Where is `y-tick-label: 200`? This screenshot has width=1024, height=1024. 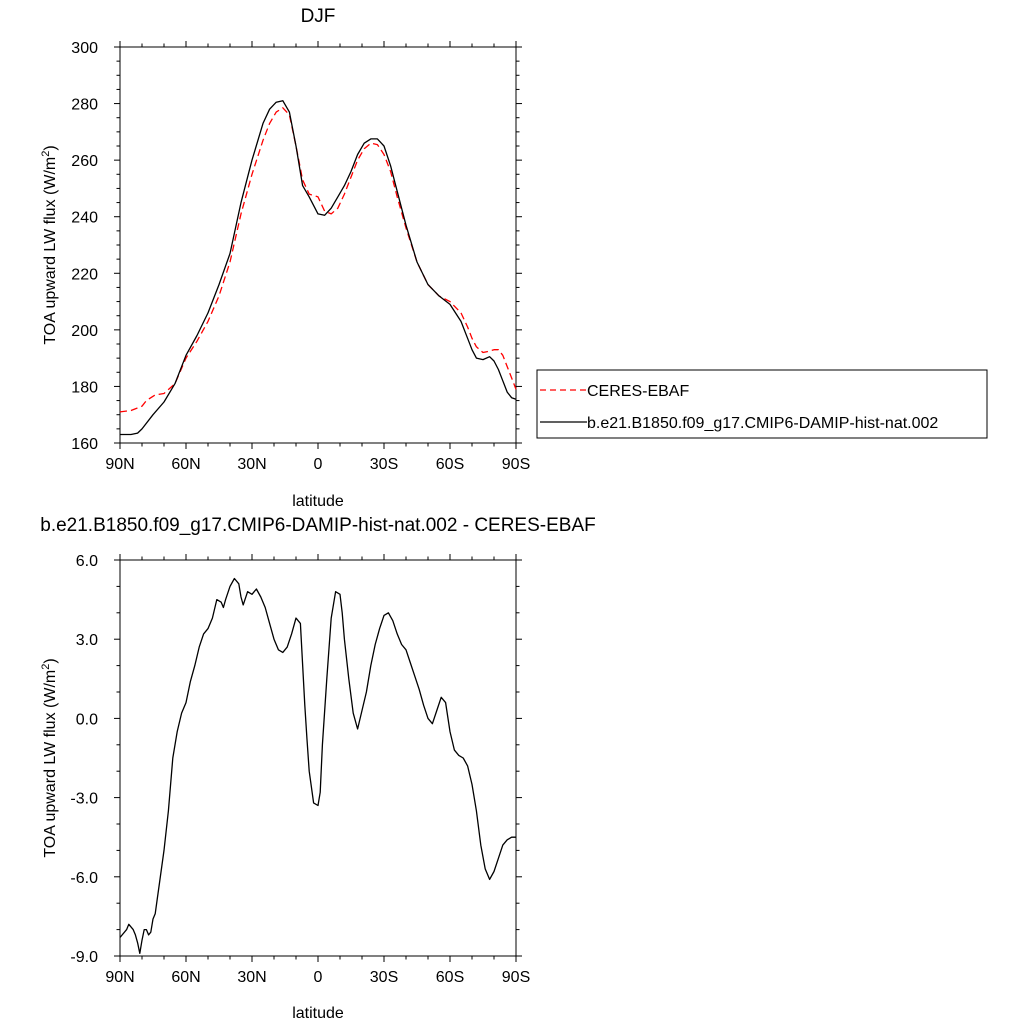 y-tick-label: 200 is located at coordinates (84, 331).